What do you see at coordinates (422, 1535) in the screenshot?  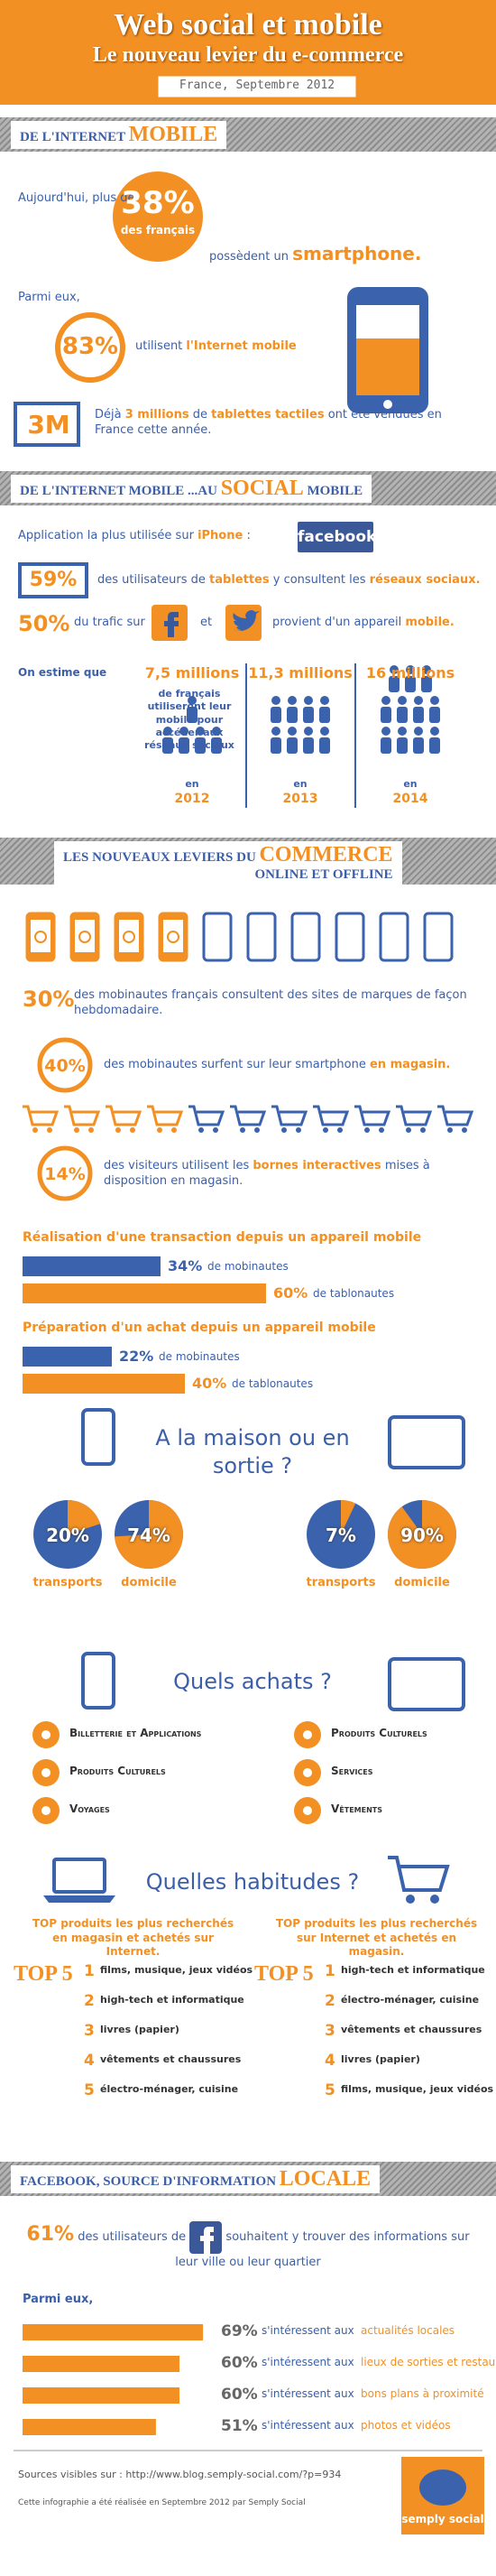 I see `pie-label: 90%` at bounding box center [422, 1535].